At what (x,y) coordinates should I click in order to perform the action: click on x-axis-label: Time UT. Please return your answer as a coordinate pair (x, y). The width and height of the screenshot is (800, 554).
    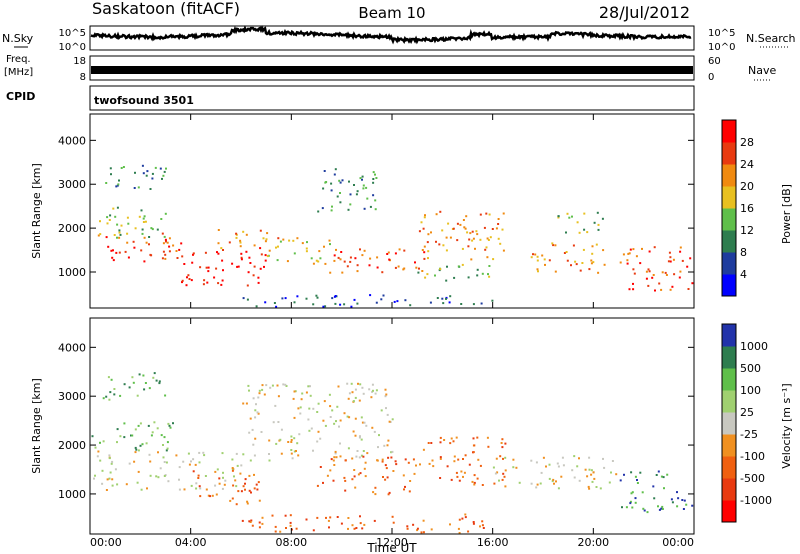
    Looking at the image, I should click on (391, 547).